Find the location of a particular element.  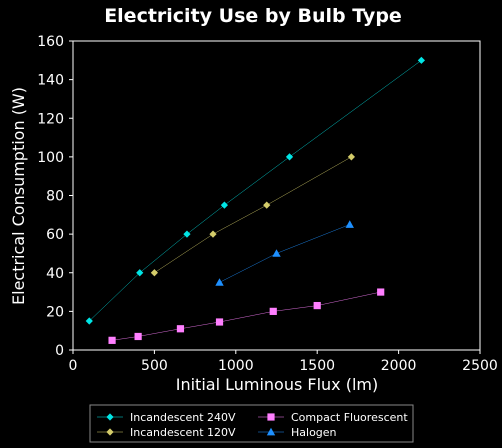

x-tick-label: 1000 is located at coordinates (236, 366).